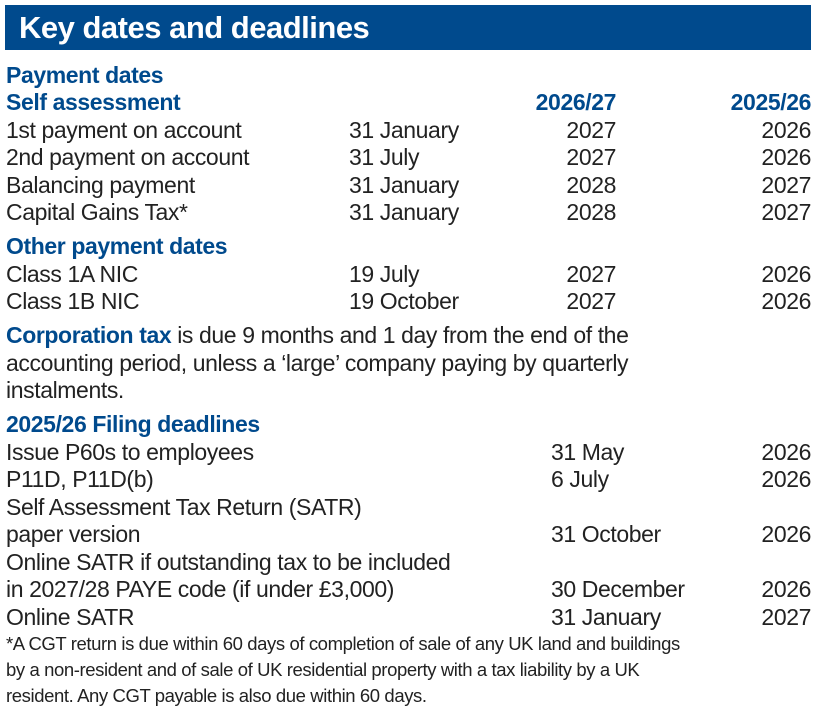 This screenshot has height=712, width=819. Describe the element at coordinates (128, 157) in the screenshot. I see `row-label: 2nd payment on account` at that location.